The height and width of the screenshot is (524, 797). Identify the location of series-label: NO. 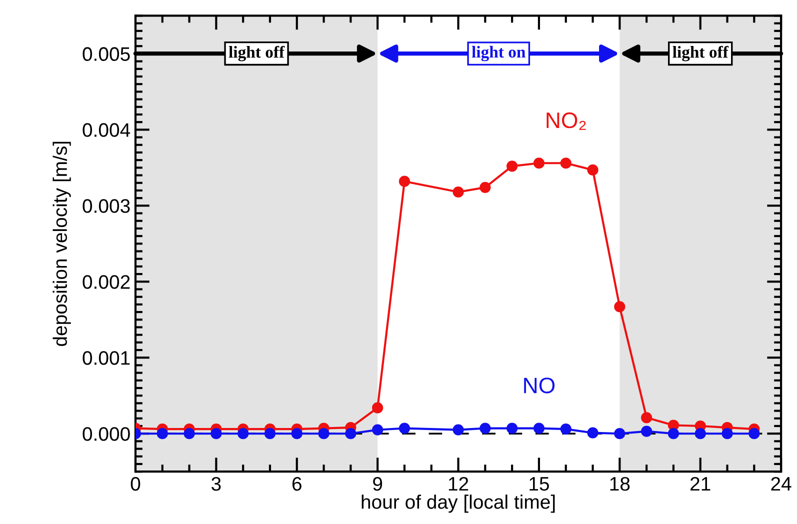
(539, 386).